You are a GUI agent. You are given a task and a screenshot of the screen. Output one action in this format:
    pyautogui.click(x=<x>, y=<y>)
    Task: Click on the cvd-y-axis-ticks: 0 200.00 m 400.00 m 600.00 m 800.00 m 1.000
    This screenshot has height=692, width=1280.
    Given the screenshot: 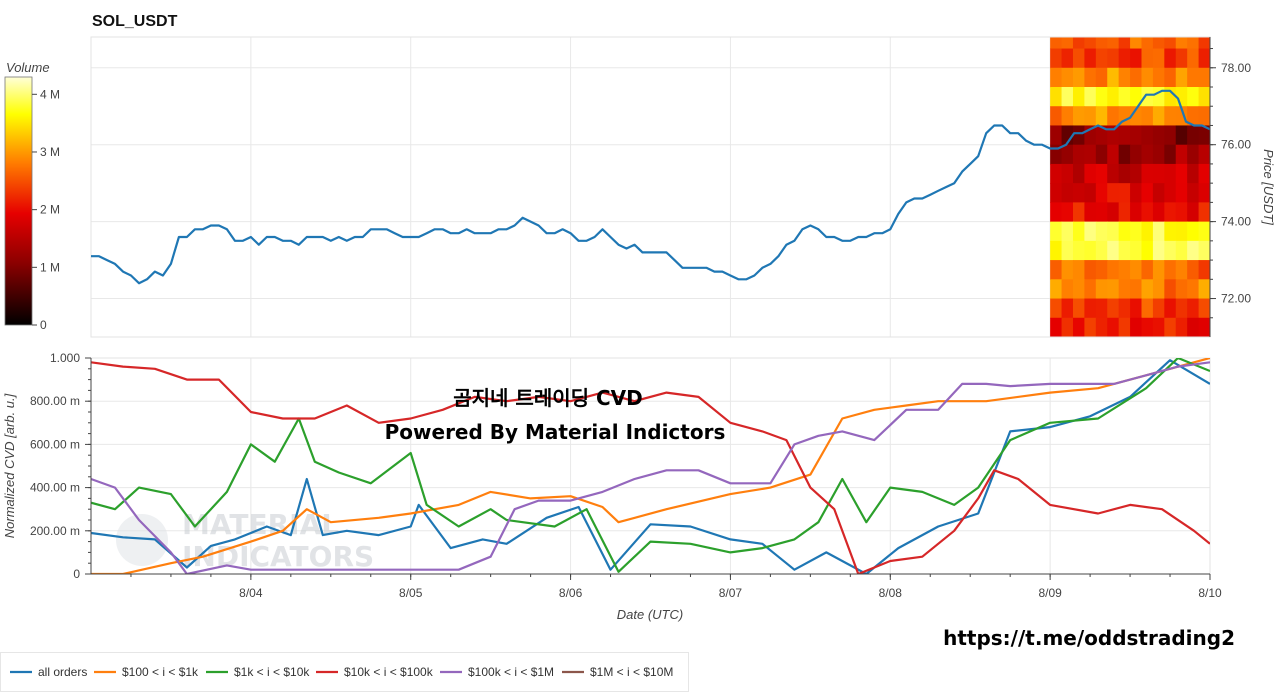 What is the action you would take?
    pyautogui.click(x=60, y=466)
    